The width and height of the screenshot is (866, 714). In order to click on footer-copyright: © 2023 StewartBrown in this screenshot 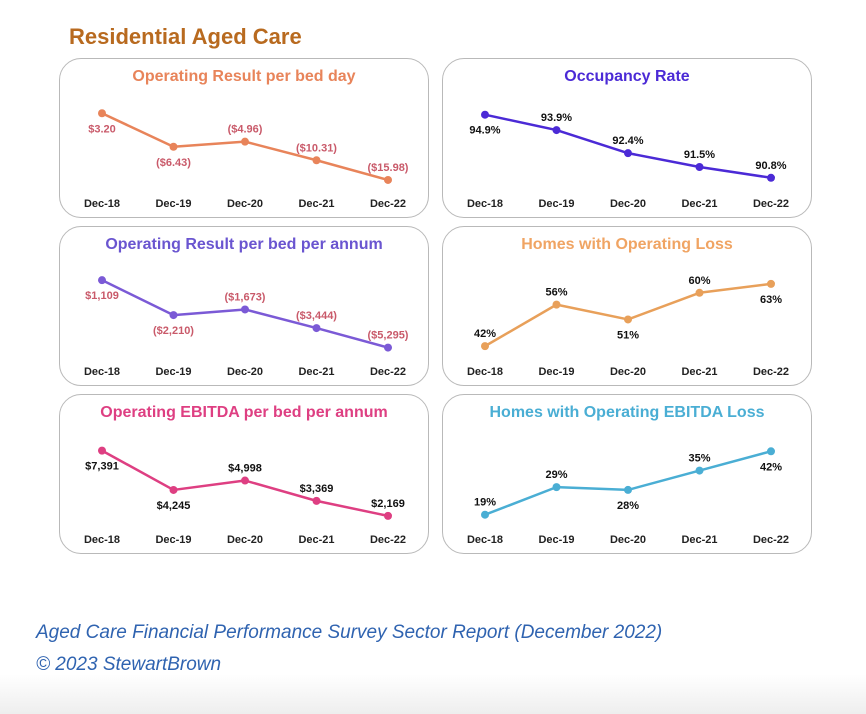, I will do `click(129, 664)`.